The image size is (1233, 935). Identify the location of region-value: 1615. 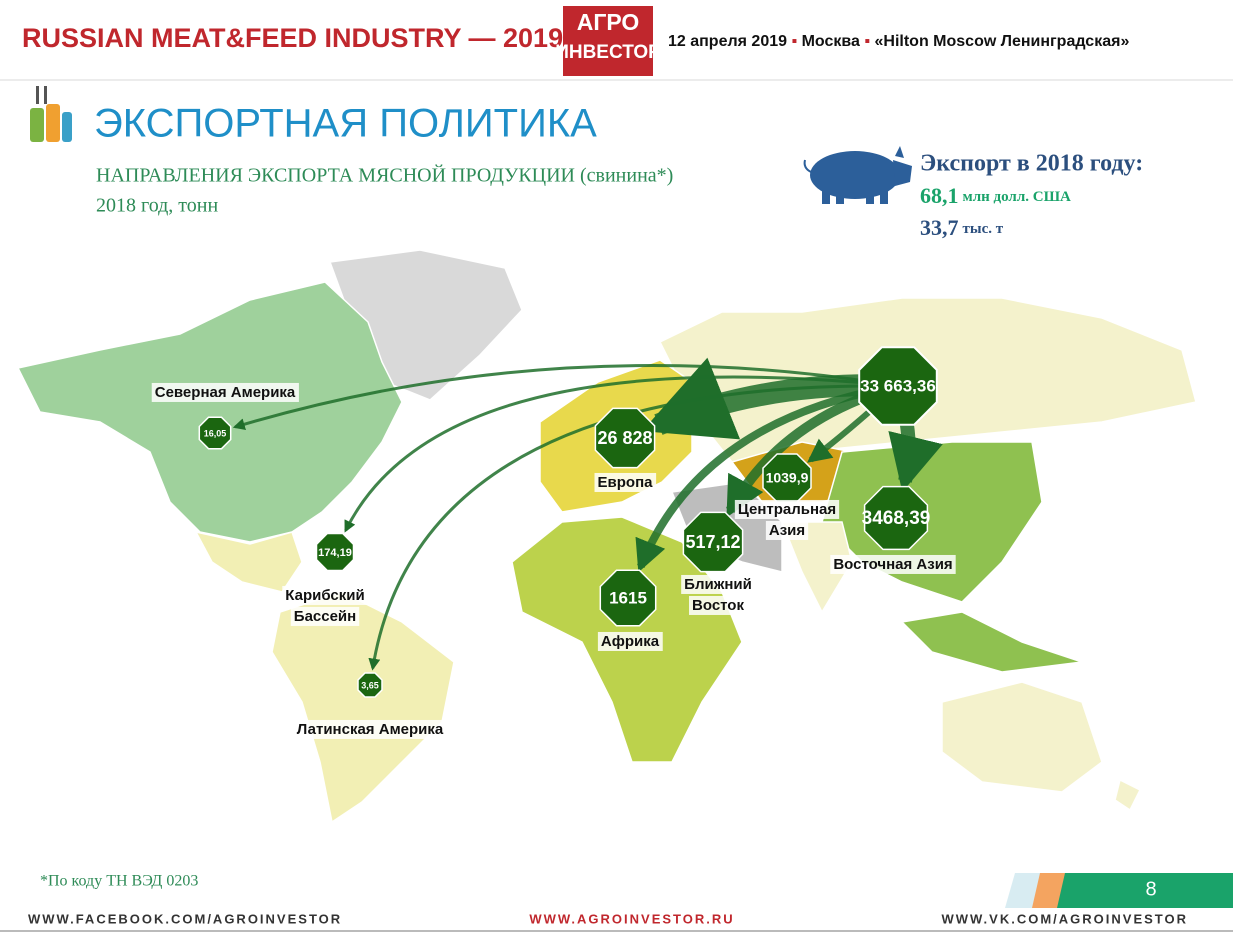
(628, 597).